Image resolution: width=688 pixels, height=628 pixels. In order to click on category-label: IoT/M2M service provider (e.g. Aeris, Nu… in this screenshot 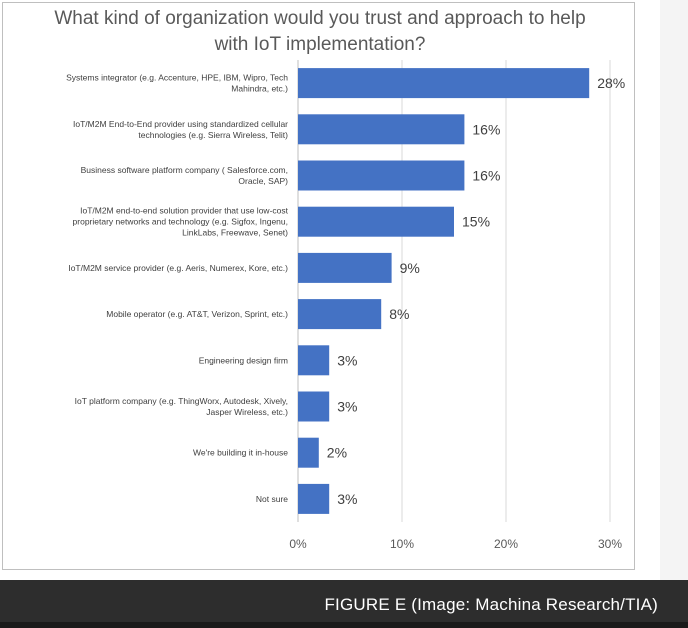, I will do `click(178, 268)`.